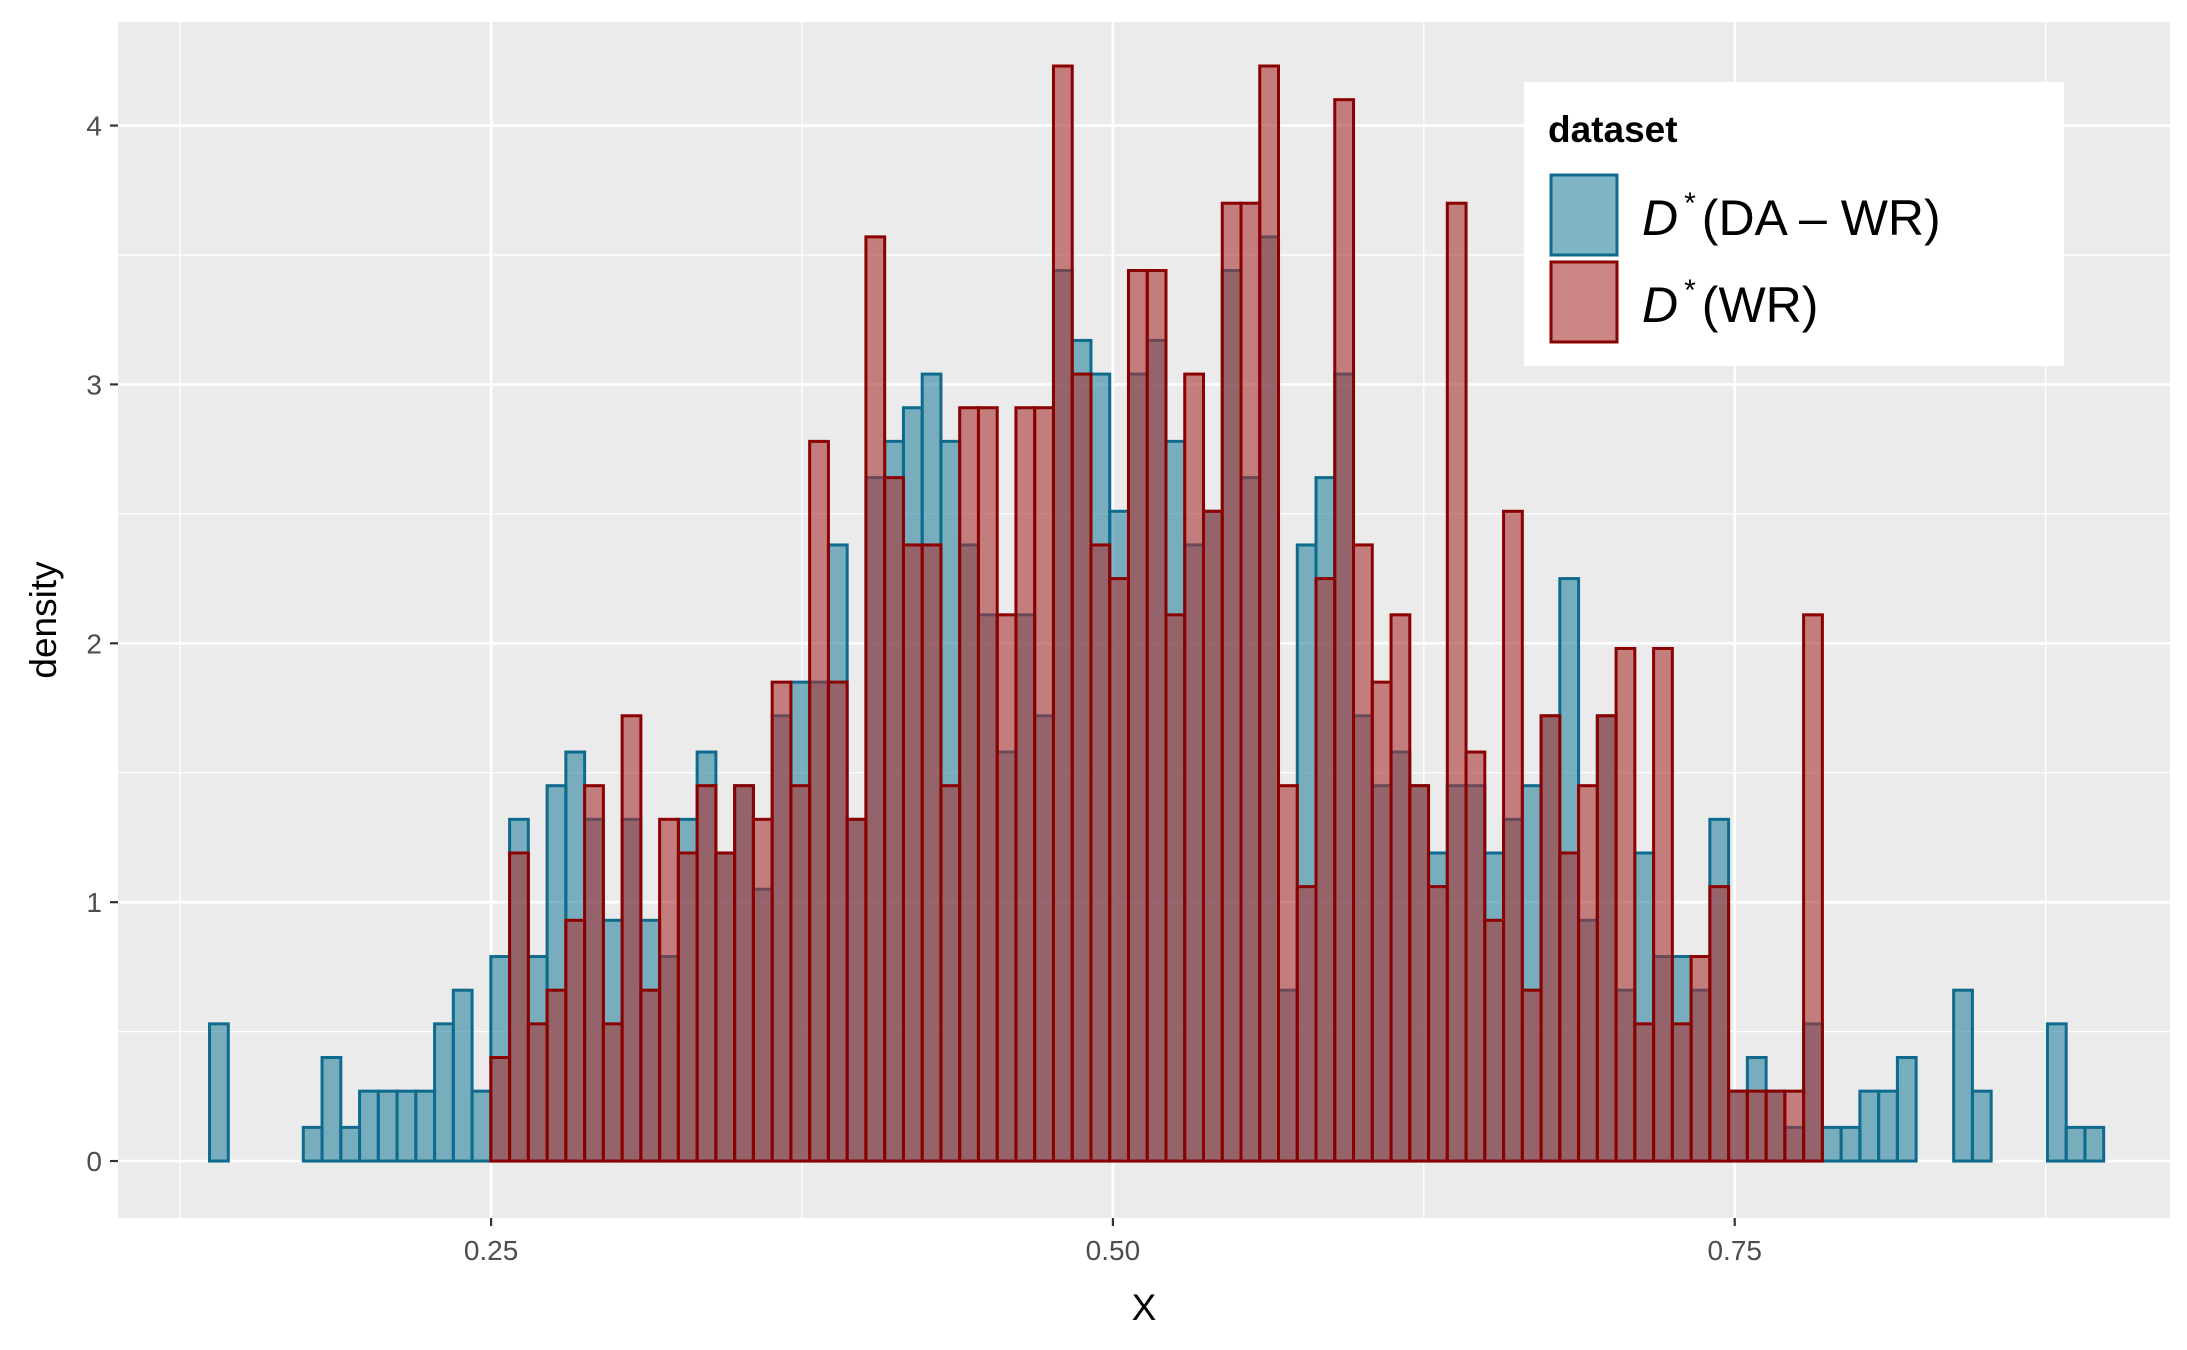 The image size is (2187, 1350). I want to click on legend-label-da-wr: D * (DA – WR), so click(1791, 216).